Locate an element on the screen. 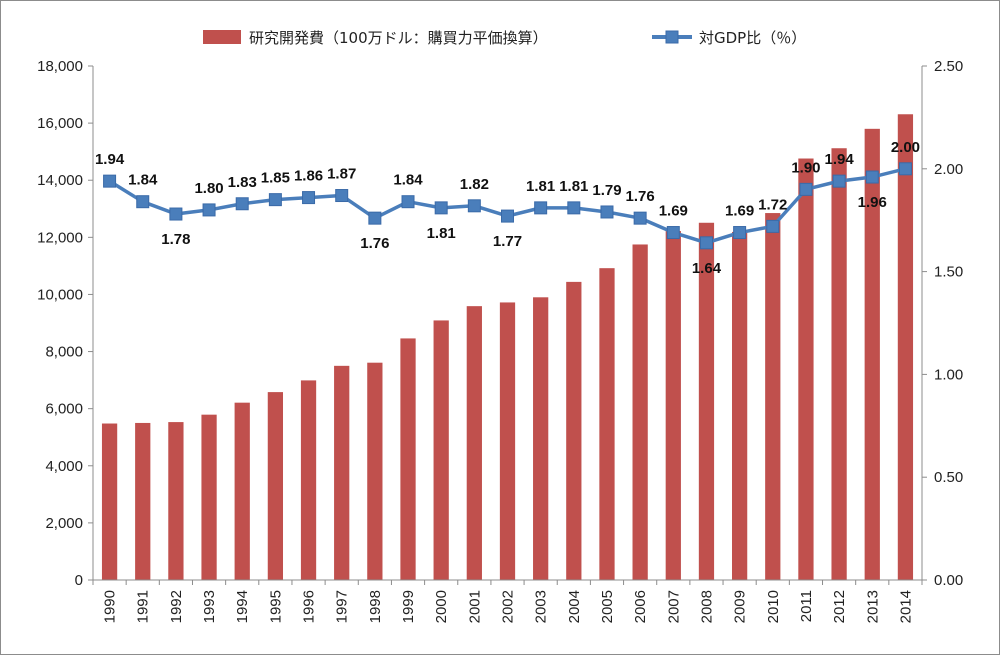  x-tick-label-2013: 2013 is located at coordinates (872, 606).